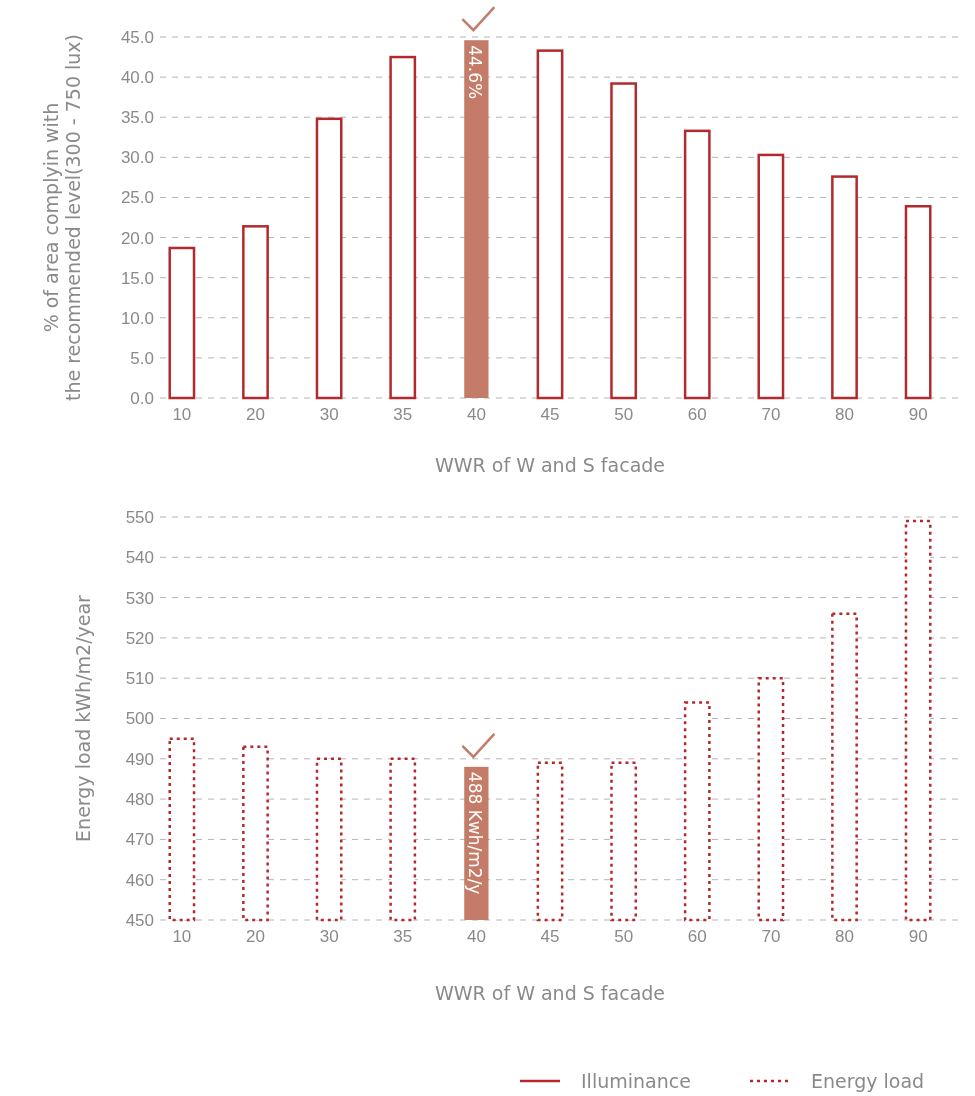  Describe the element at coordinates (139, 840) in the screenshot. I see `y-tick-label: 470` at that location.